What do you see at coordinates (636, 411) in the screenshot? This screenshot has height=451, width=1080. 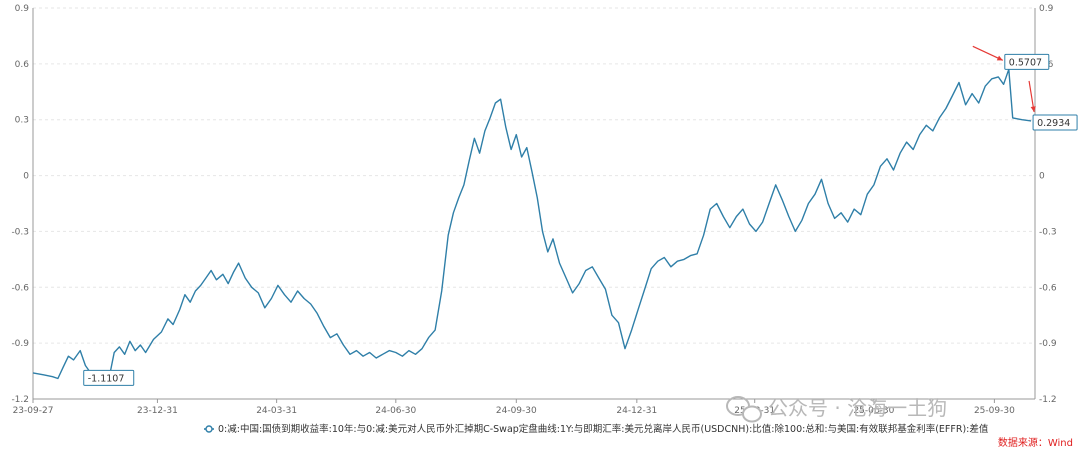 I see `x-tick-label: 24-12-31` at bounding box center [636, 411].